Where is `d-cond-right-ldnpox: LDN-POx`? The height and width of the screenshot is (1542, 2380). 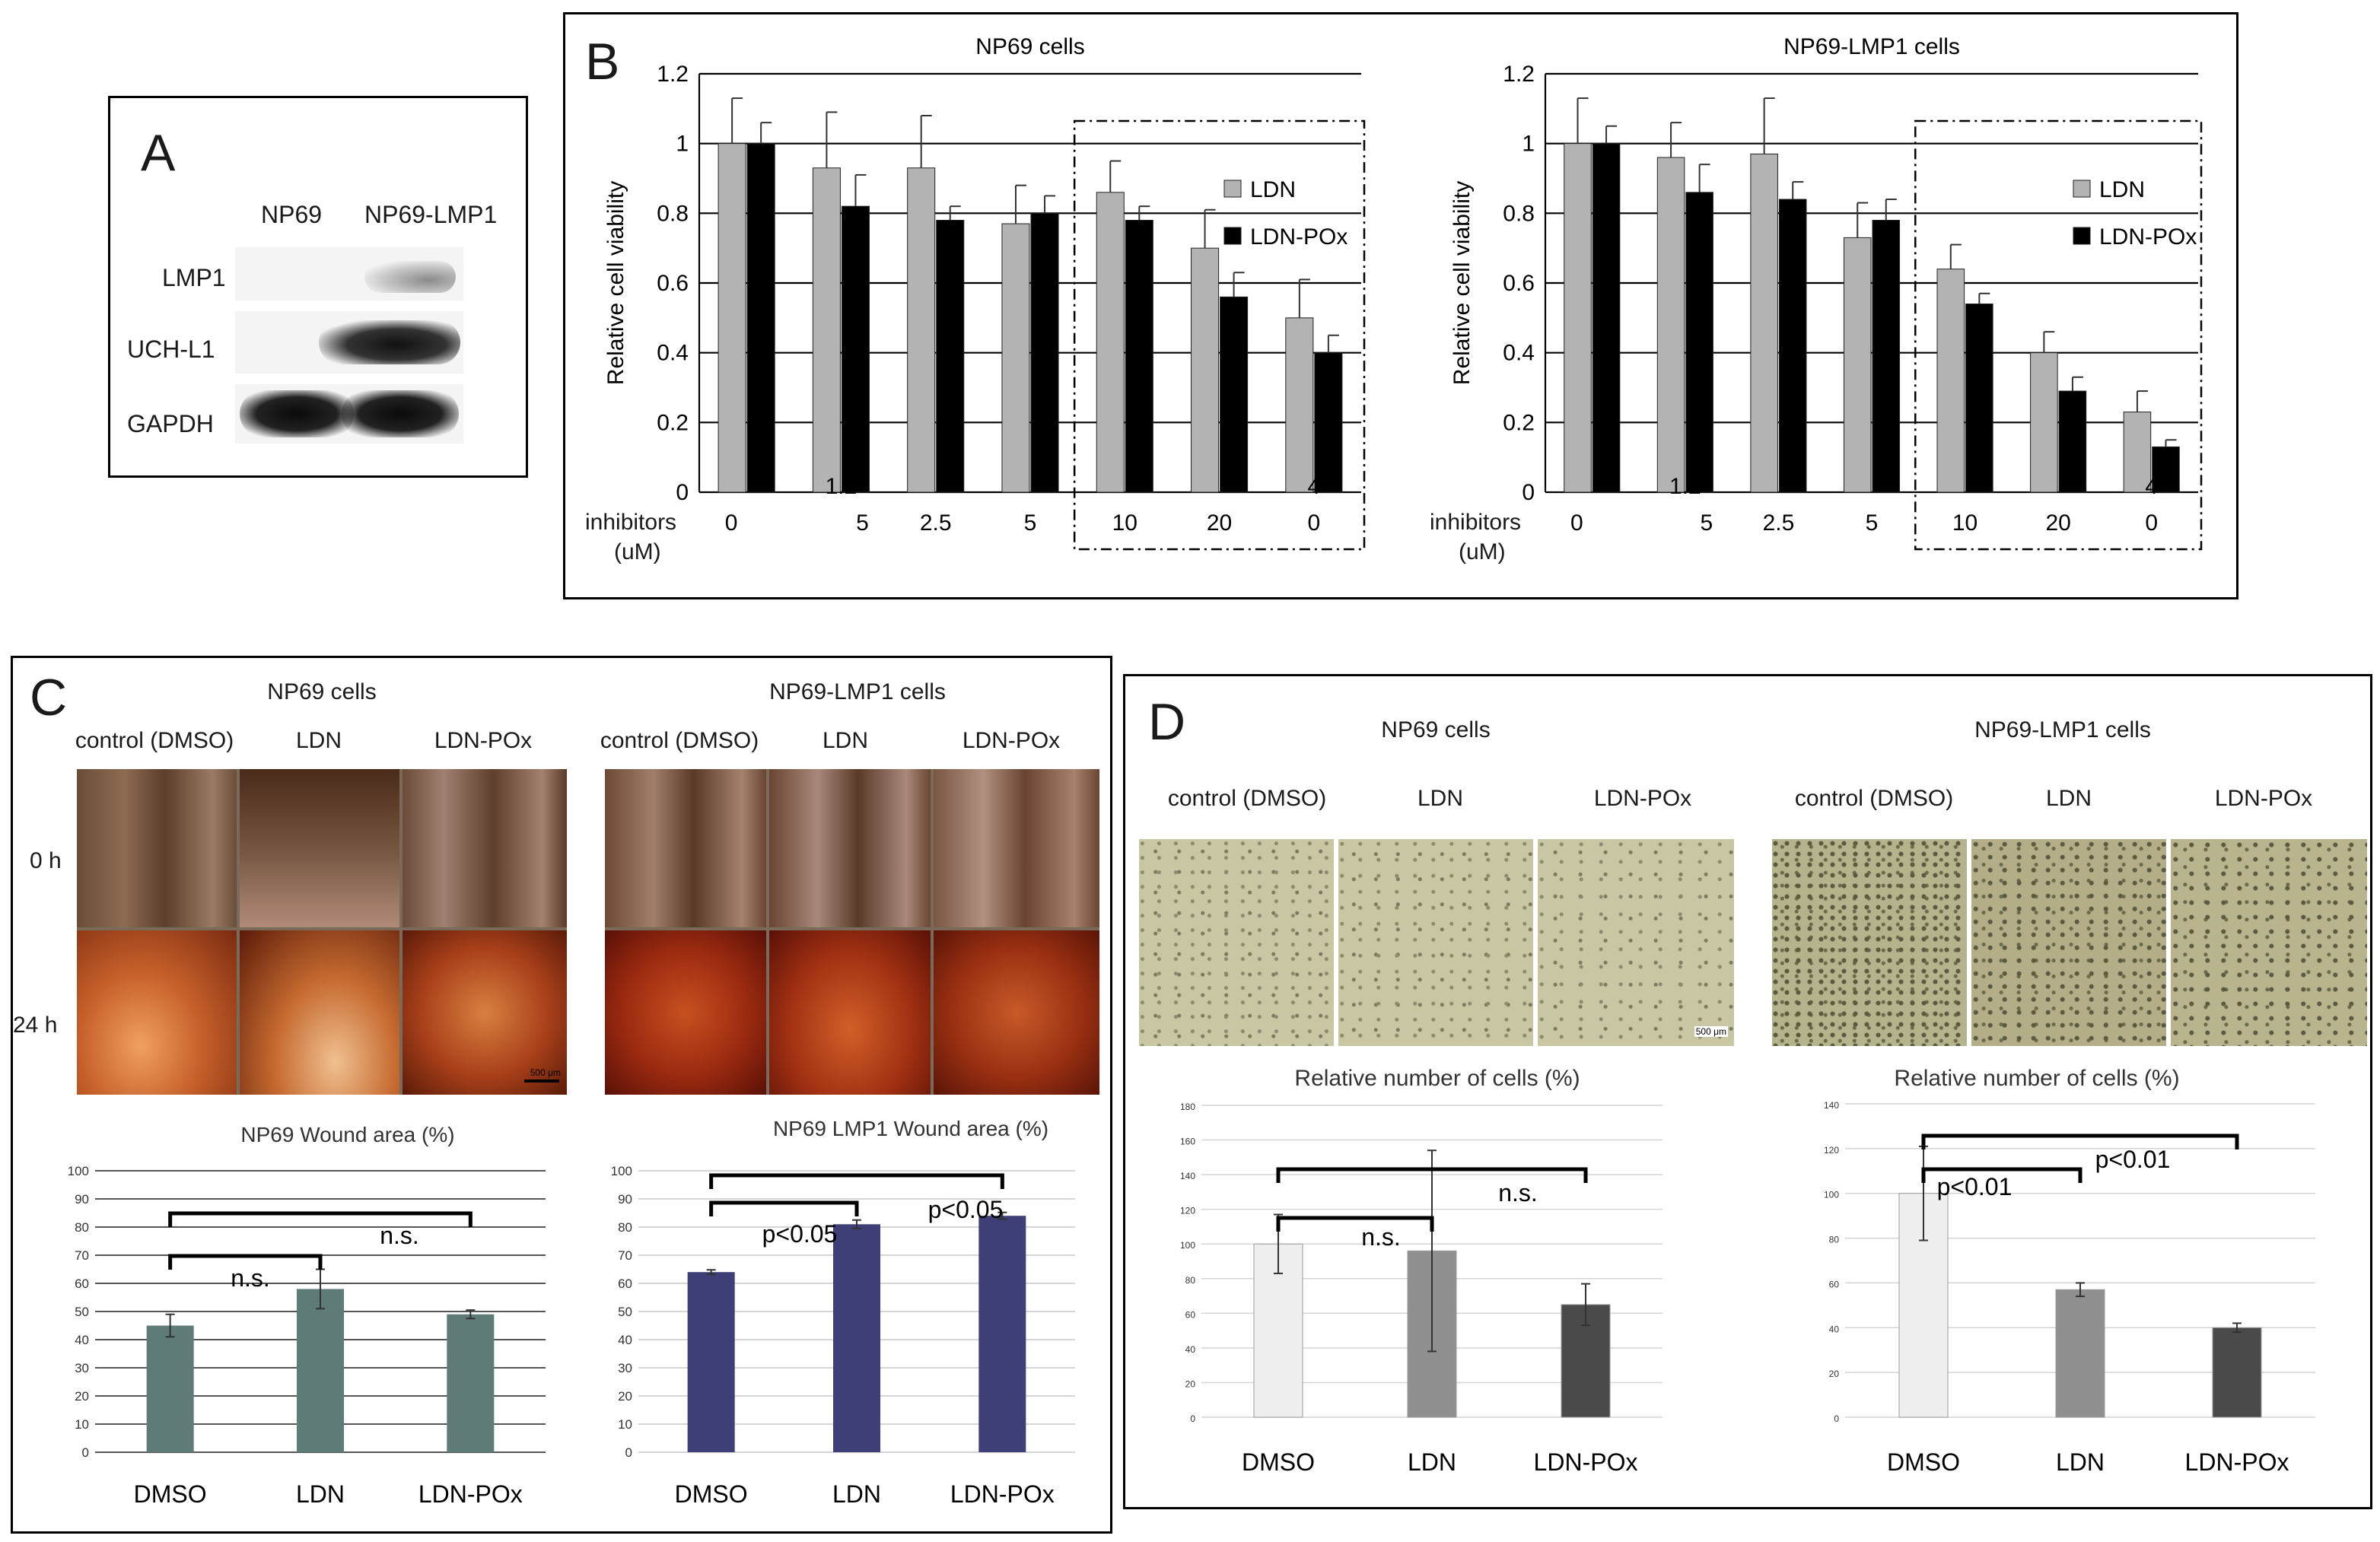
d-cond-right-ldnpox: LDN-POx is located at coordinates (2263, 798).